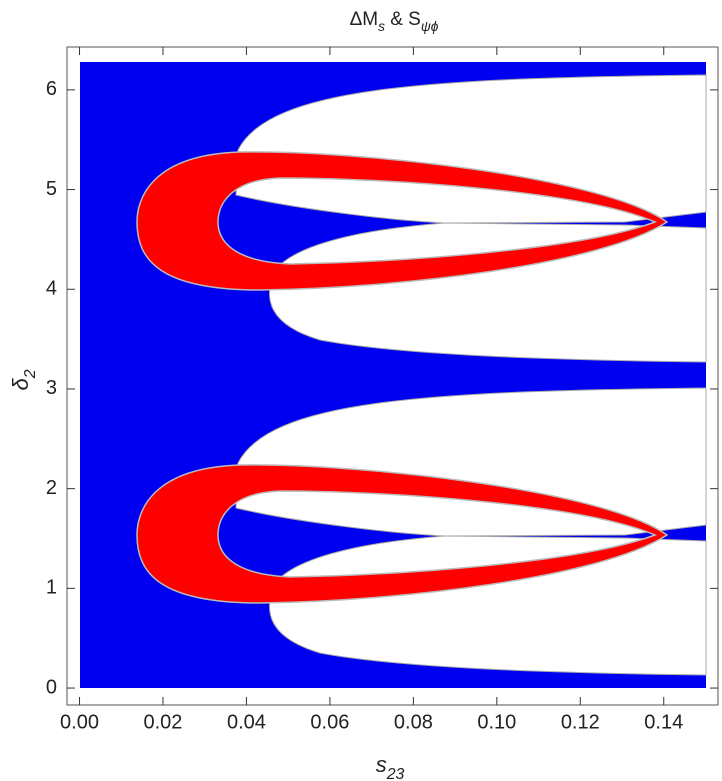 This screenshot has width=722, height=781. What do you see at coordinates (580, 722) in the screenshot?
I see `x-tick-label: 0.12` at bounding box center [580, 722].